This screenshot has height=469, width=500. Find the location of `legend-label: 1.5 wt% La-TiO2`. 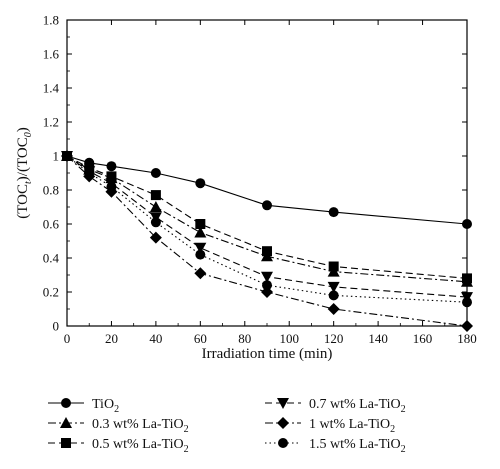

legend-label: 1.5 wt% La-TiO2 is located at coordinates (357, 446).